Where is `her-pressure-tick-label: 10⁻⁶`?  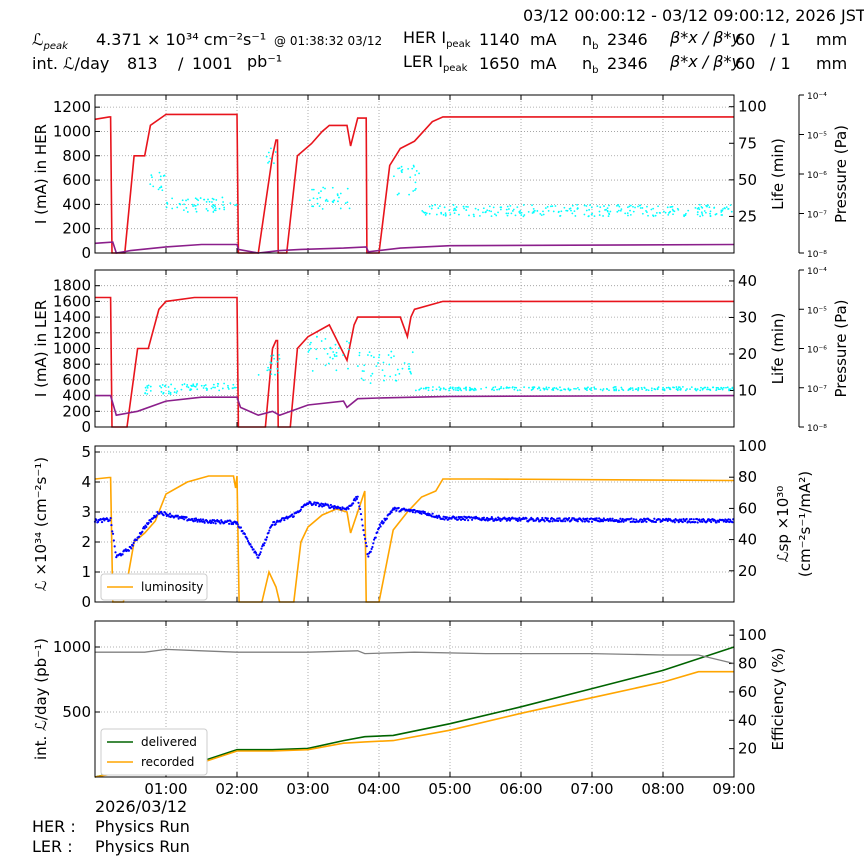
her-pressure-tick-label: 10⁻⁶ is located at coordinates (817, 176).